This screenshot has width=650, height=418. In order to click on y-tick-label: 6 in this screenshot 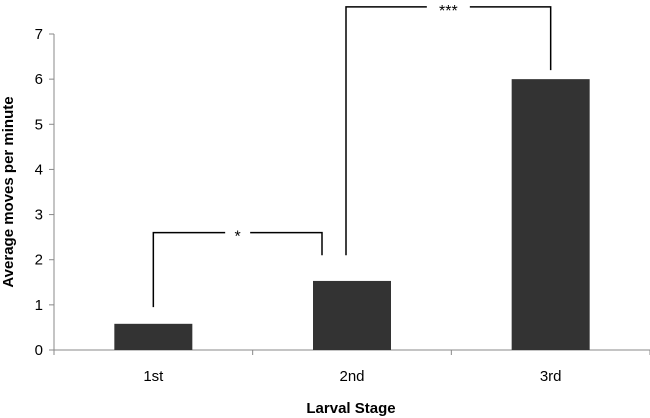, I will do `click(39, 79)`.